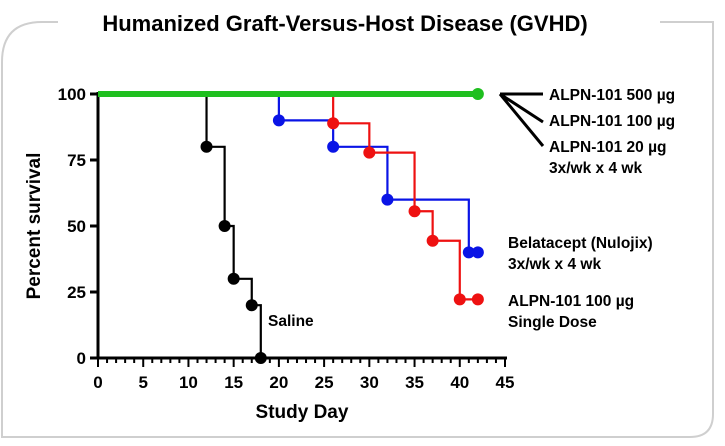 This screenshot has width=725, height=446. Describe the element at coordinates (414, 382) in the screenshot. I see `x-tick-label: 35` at that location.